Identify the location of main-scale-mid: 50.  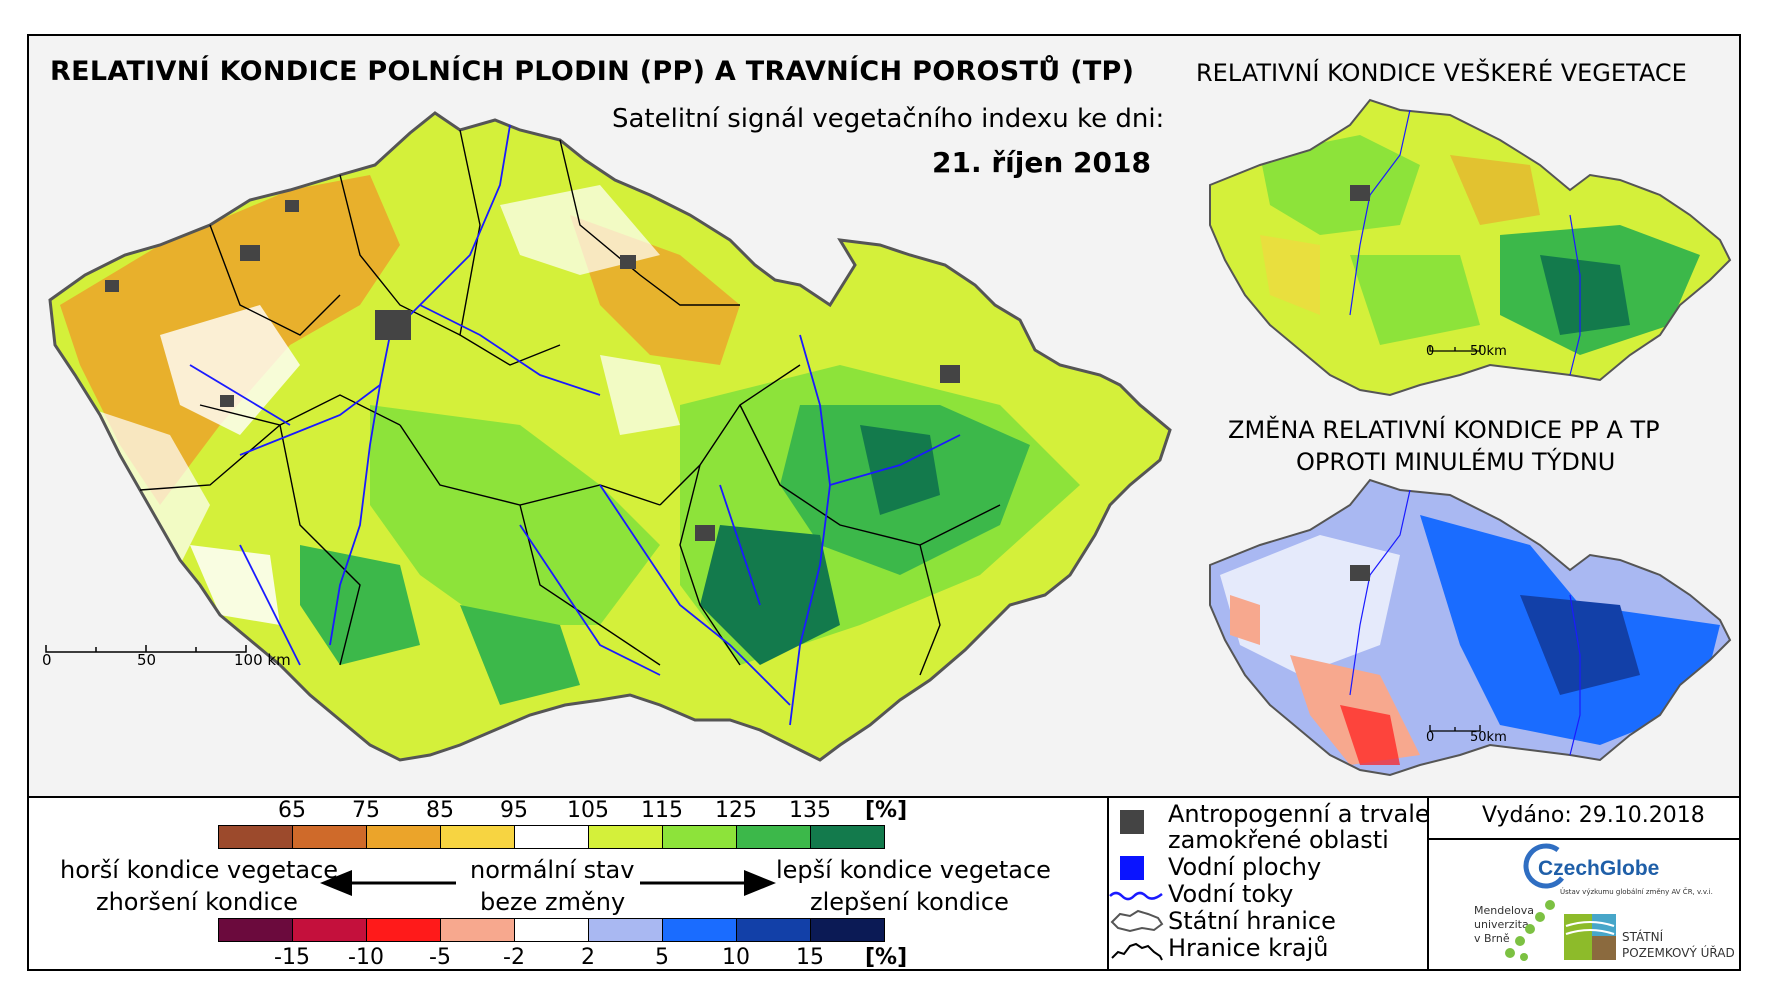
(146, 660).